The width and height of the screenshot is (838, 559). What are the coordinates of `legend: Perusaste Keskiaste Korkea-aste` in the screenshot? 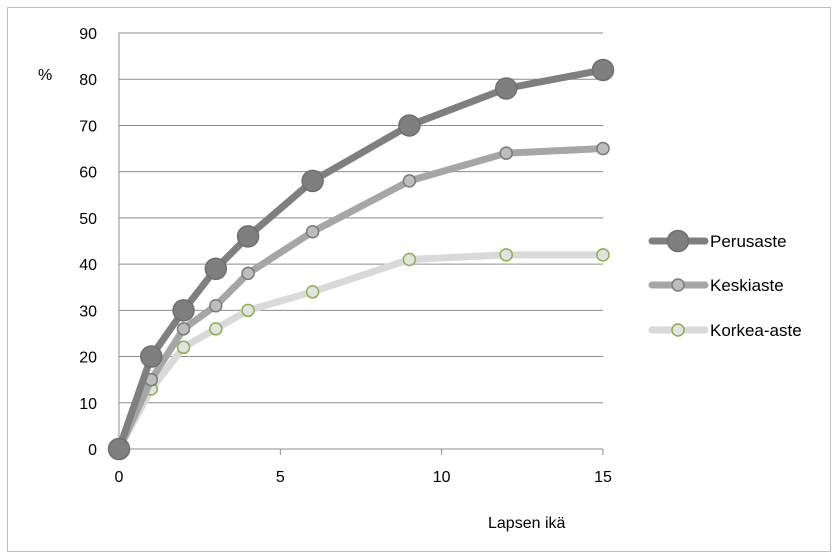 It's located at (727, 286).